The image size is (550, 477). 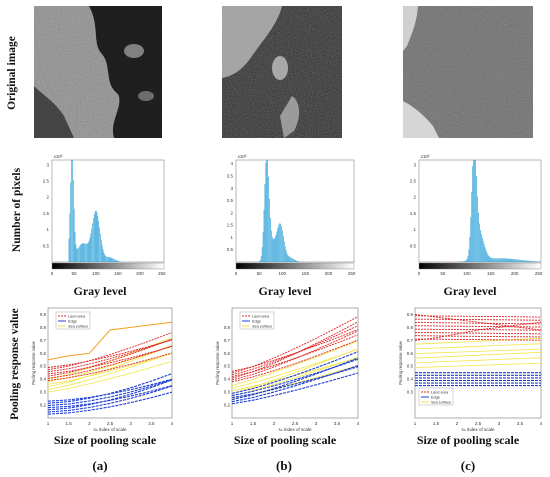 I want to click on panel-label-a: (a), so click(x=100, y=465).